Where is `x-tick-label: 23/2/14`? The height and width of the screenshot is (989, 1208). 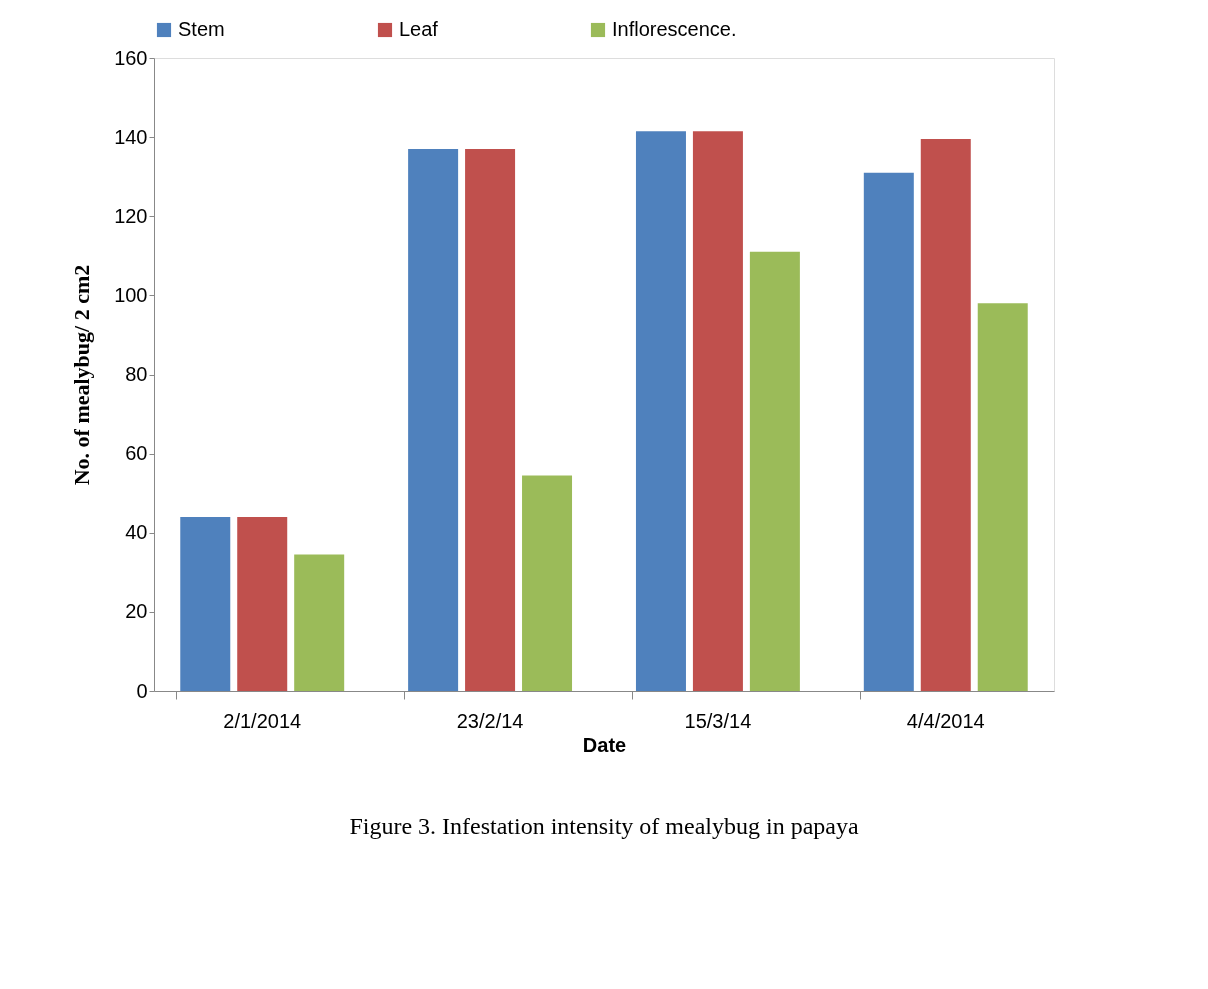
x-tick-label: 23/2/14 is located at coordinates (490, 720).